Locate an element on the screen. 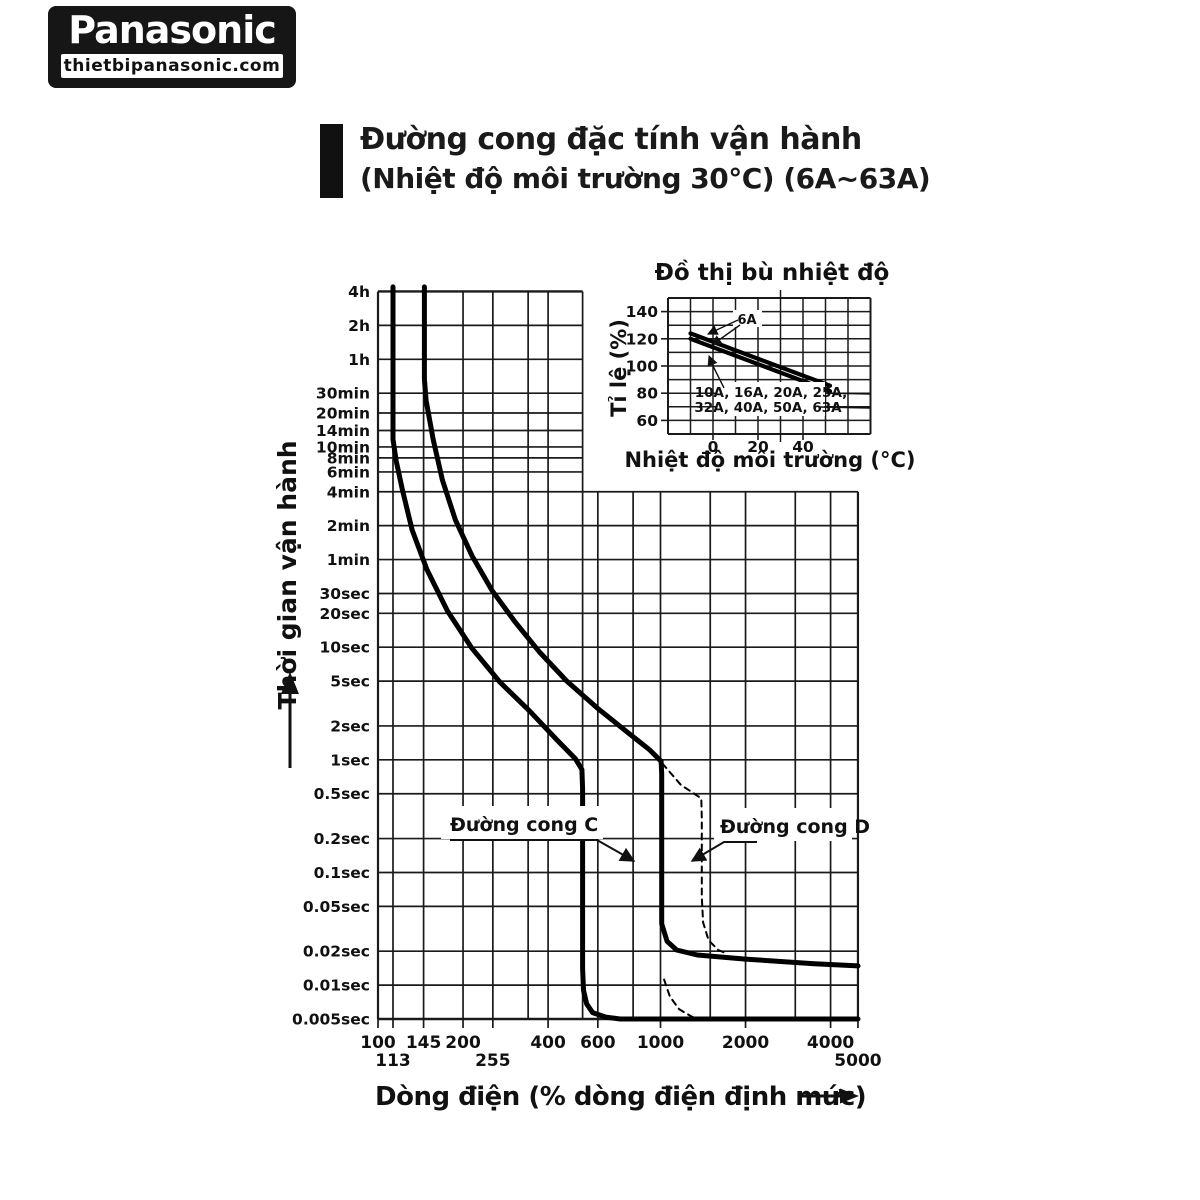 This screenshot has width=1200, height=1200. y-tick-label: 1min is located at coordinates (348, 560).